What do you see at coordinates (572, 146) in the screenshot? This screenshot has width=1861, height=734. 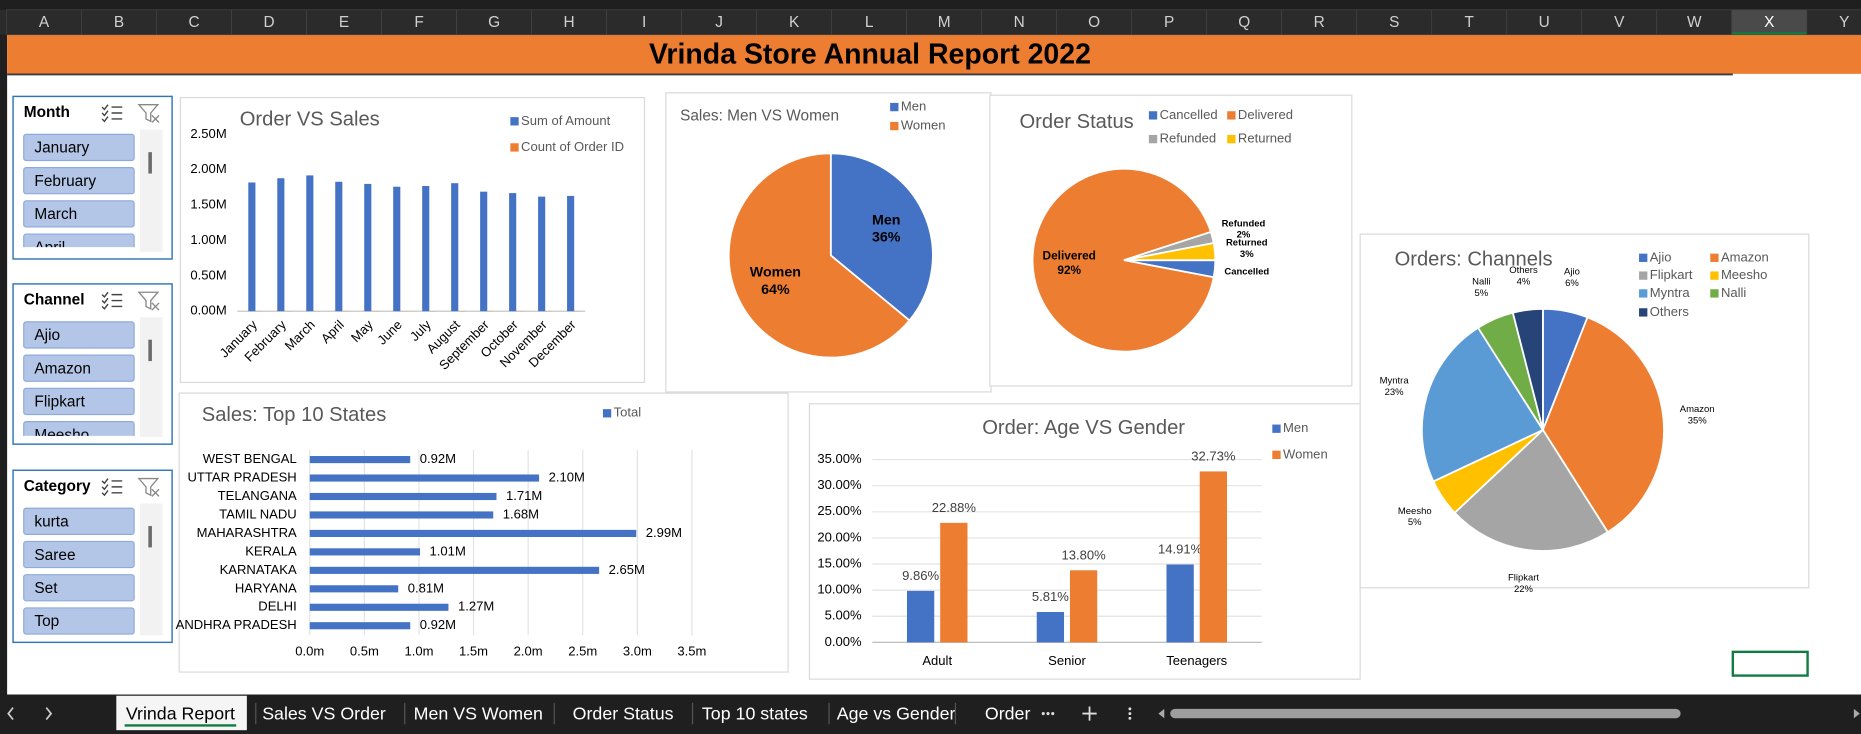 I see `legend-label: Count of Order ID` at bounding box center [572, 146].